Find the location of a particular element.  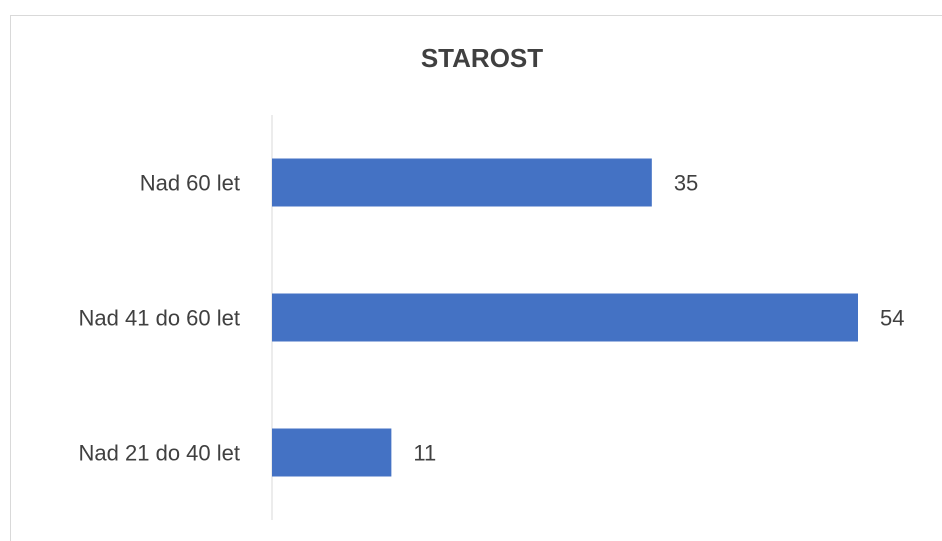

data-label: 11 is located at coordinates (424, 452).